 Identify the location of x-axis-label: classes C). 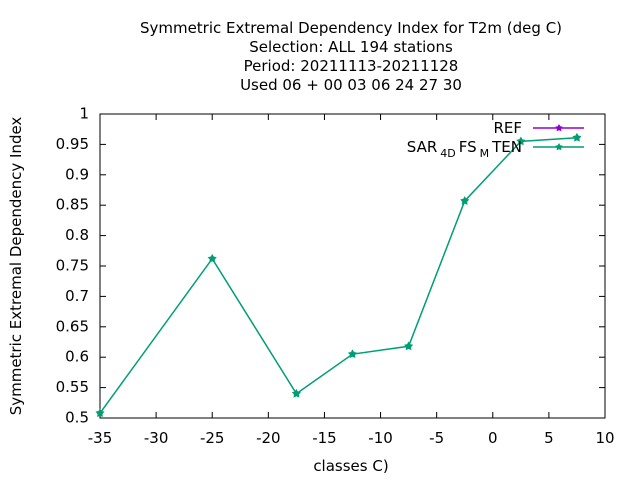
(350, 466).